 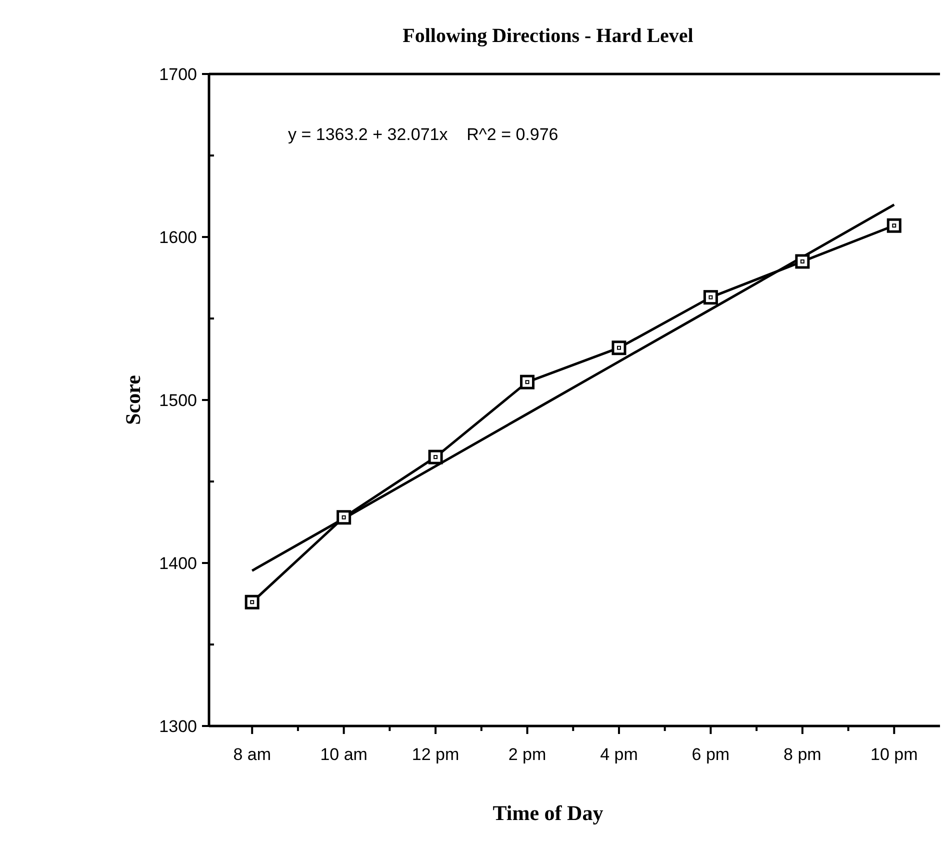 I want to click on x-tick-label: 8 am, so click(x=252, y=754).